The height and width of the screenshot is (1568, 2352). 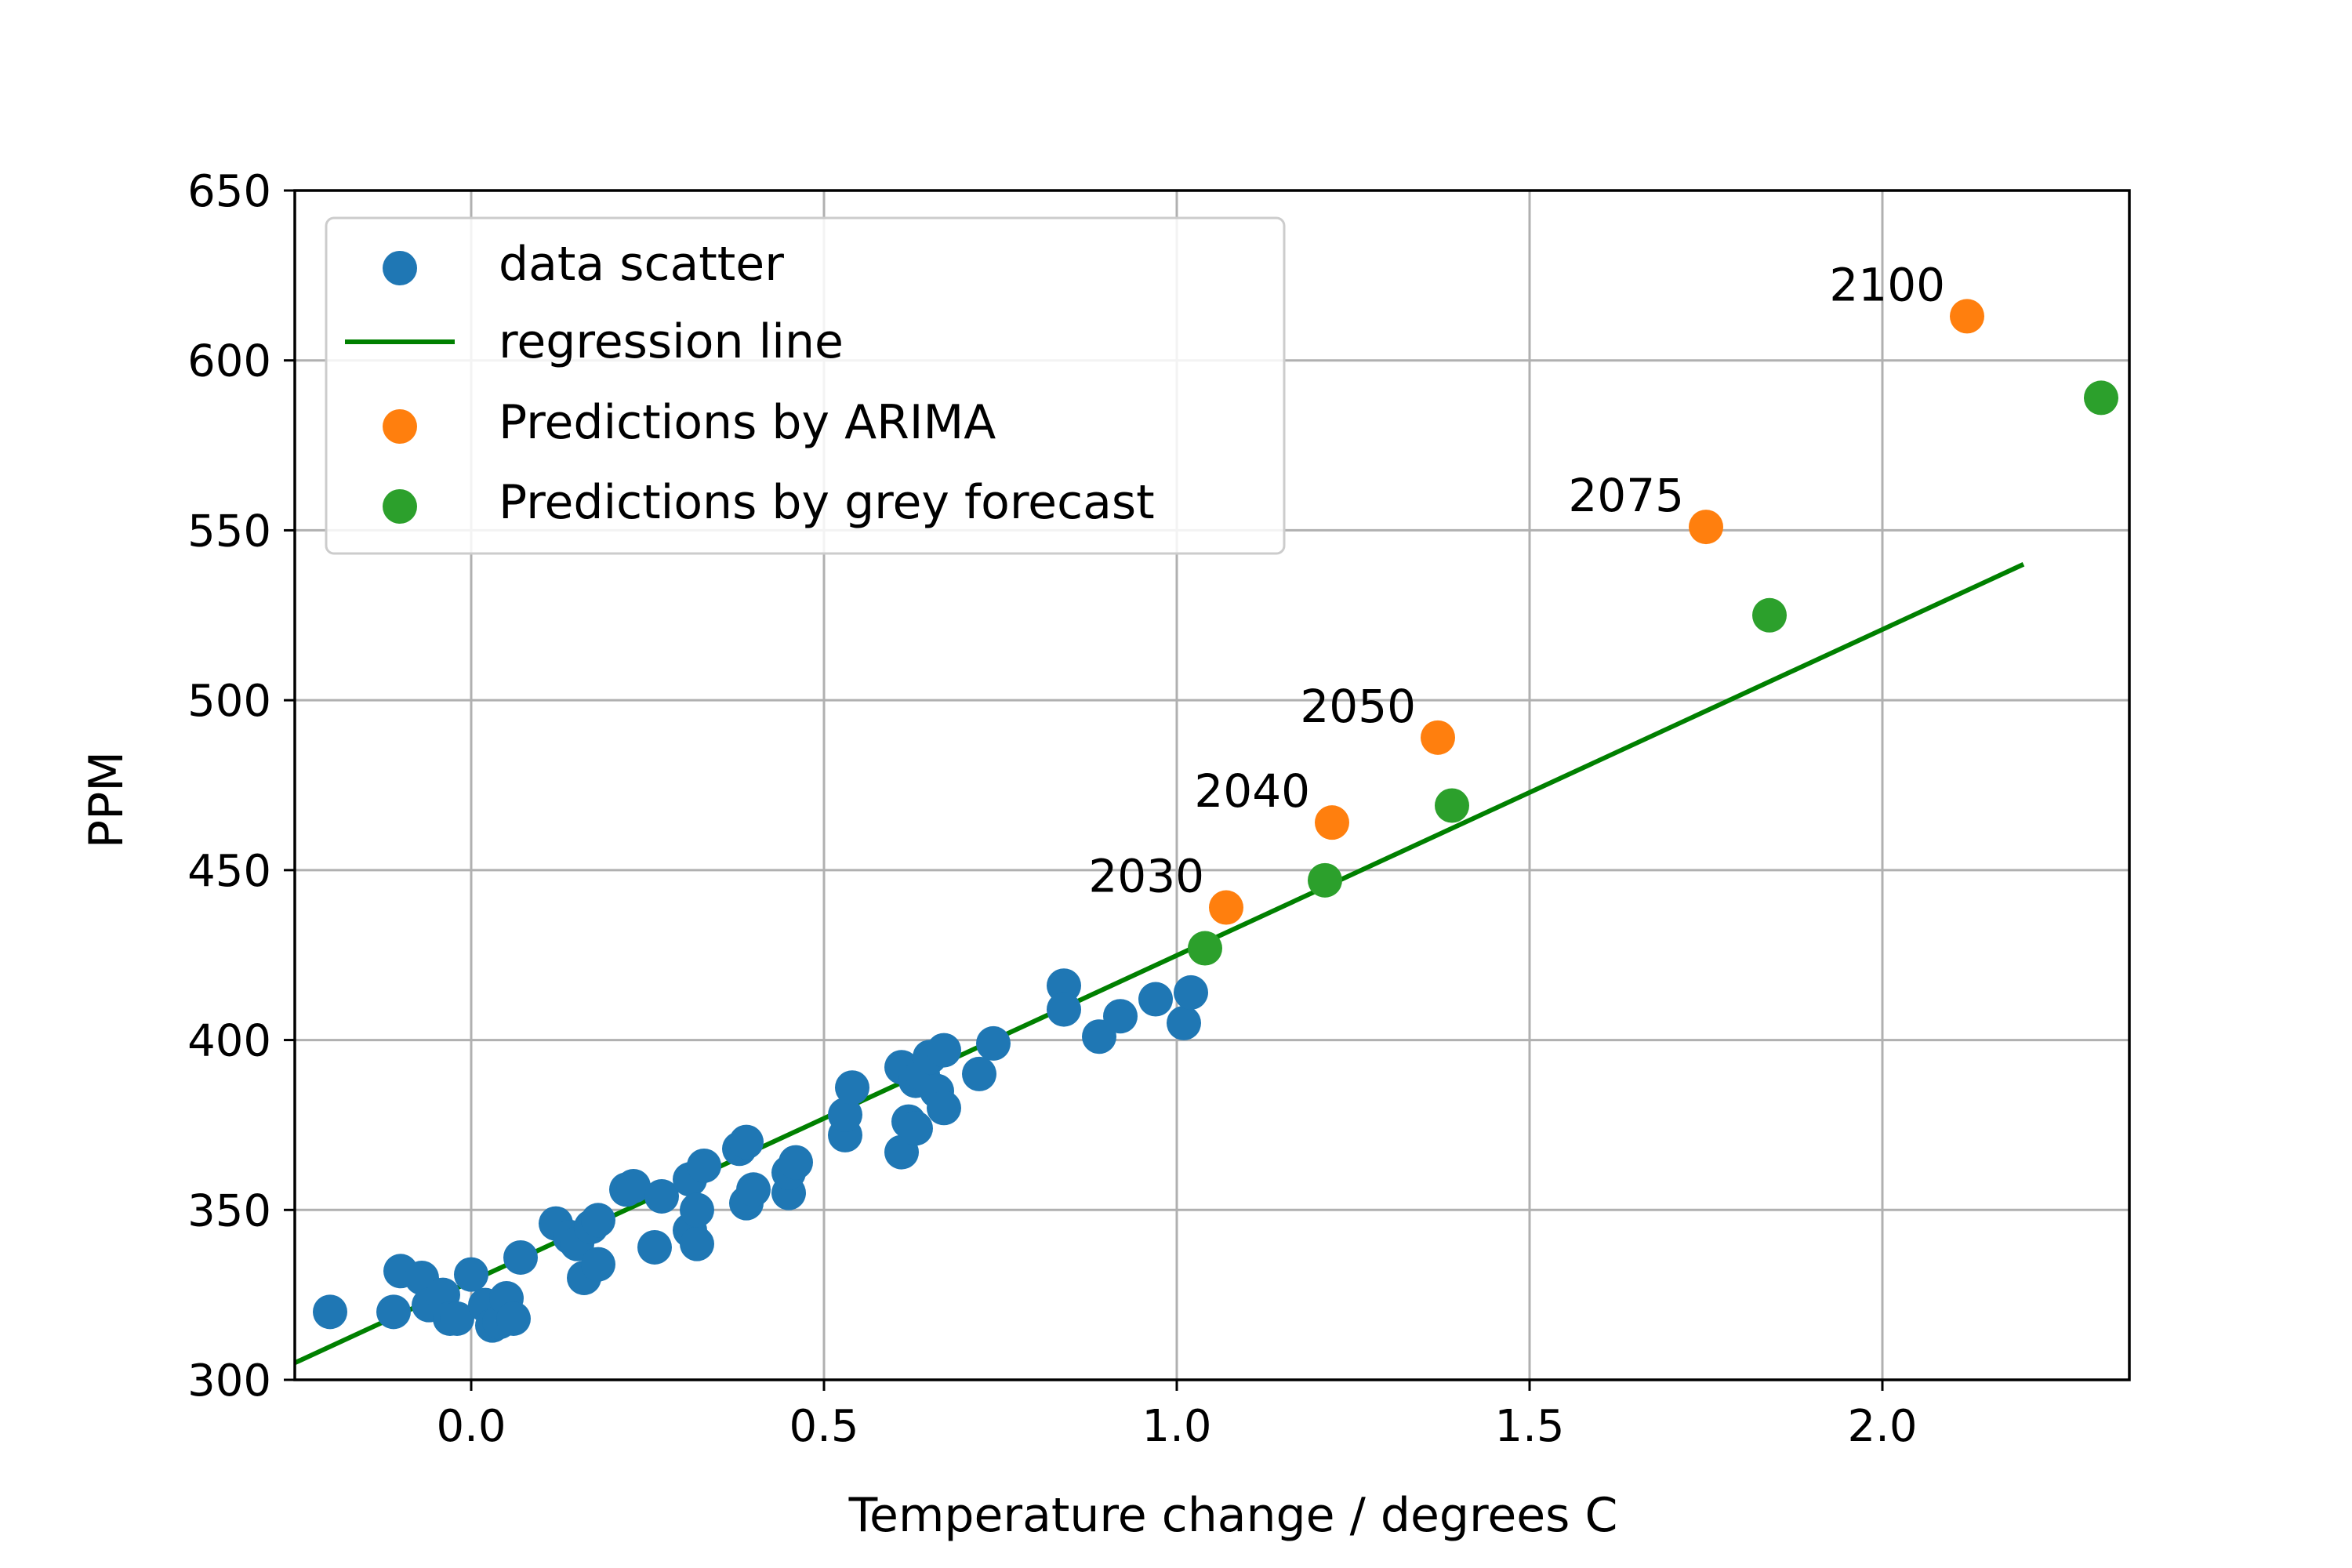 I want to click on x-tick-label: 0.0, so click(x=471, y=1426).